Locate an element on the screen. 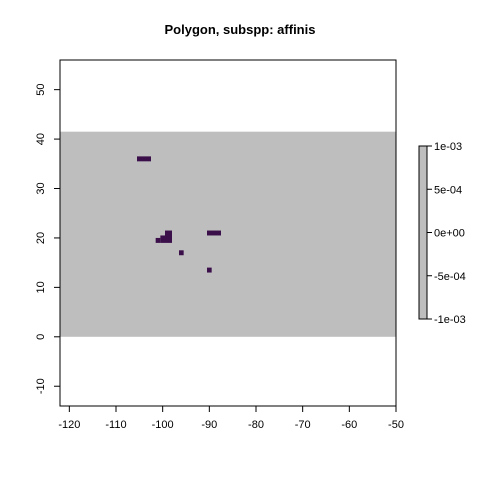 The width and height of the screenshot is (480, 480). y-tick-label: 20 is located at coordinates (41, 238).